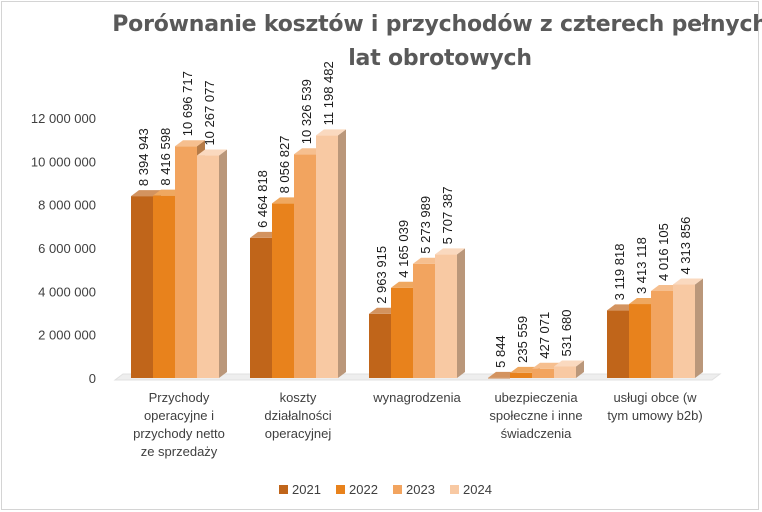  I want to click on y-tick-label: 10 000 000, so click(63, 161).